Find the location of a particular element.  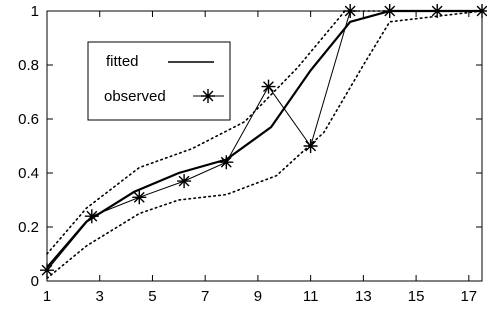

x-tick-label: 11 is located at coordinates (311, 296).